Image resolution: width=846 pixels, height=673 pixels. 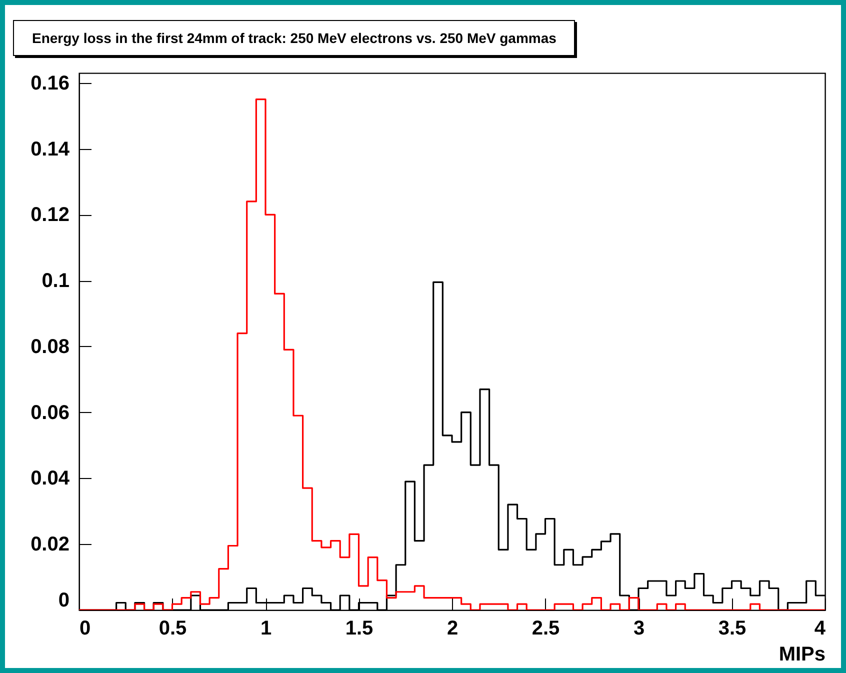 I want to click on y-tick-label: 0.08, so click(x=50, y=347).